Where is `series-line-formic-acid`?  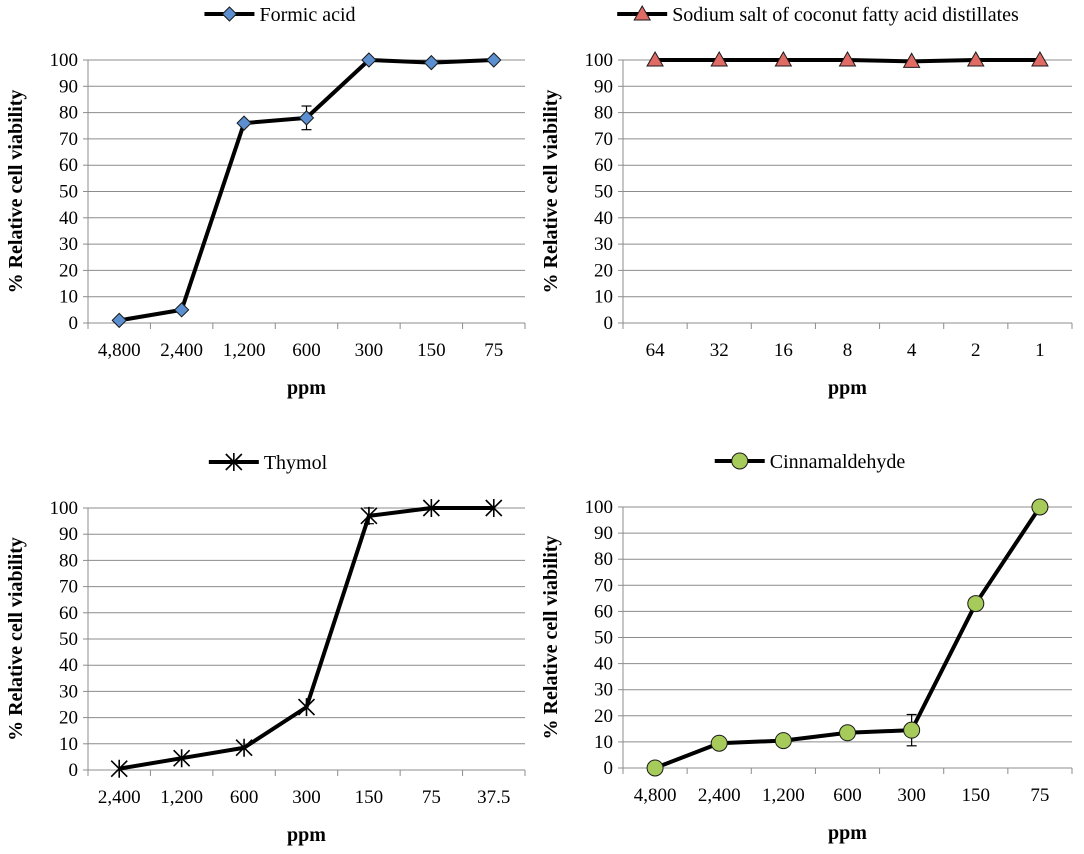 series-line-formic-acid is located at coordinates (306, 190).